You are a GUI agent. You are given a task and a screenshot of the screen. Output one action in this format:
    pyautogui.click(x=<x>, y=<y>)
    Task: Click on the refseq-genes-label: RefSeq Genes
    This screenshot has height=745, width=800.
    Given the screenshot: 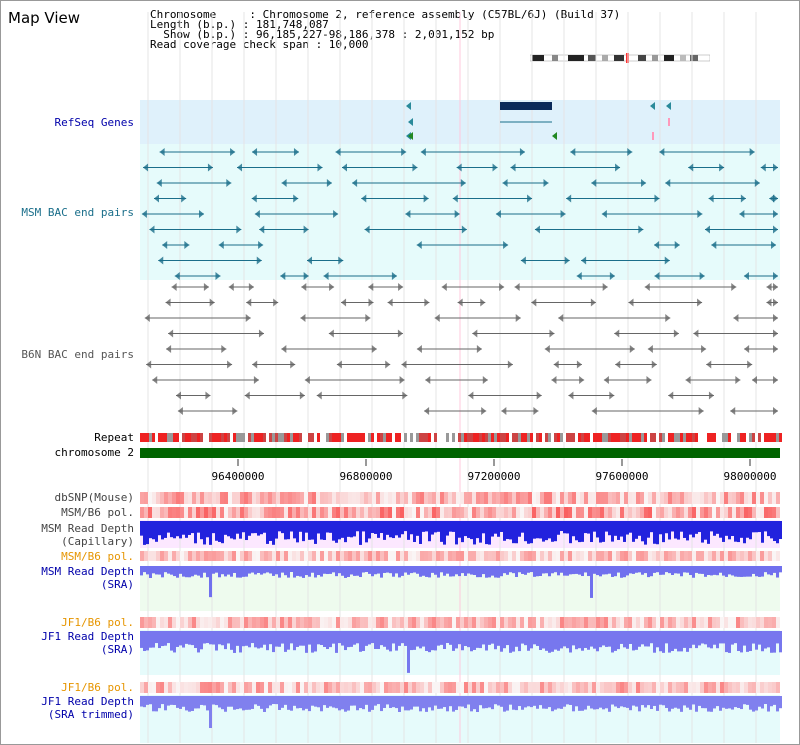 What is the action you would take?
    pyautogui.click(x=94, y=122)
    